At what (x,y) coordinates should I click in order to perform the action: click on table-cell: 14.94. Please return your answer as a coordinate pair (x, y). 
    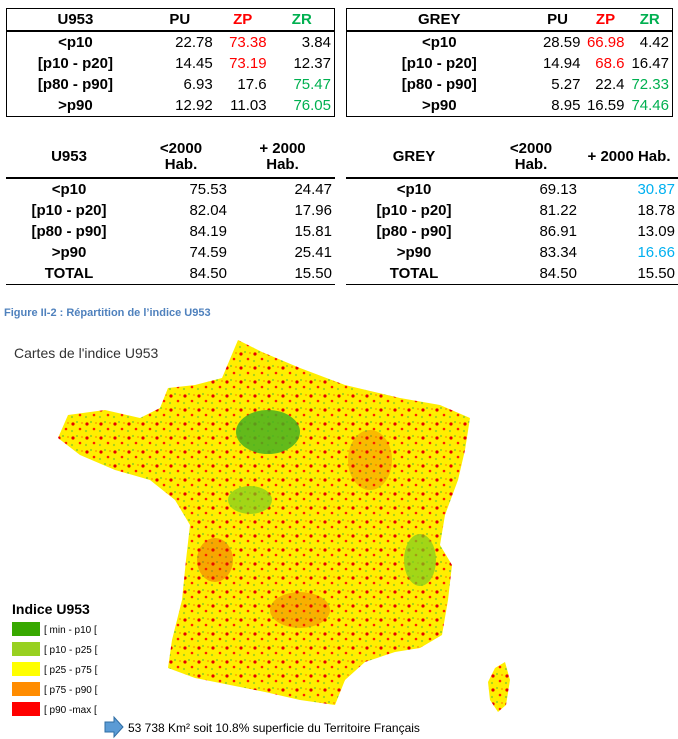
    Looking at the image, I should click on (561, 63).